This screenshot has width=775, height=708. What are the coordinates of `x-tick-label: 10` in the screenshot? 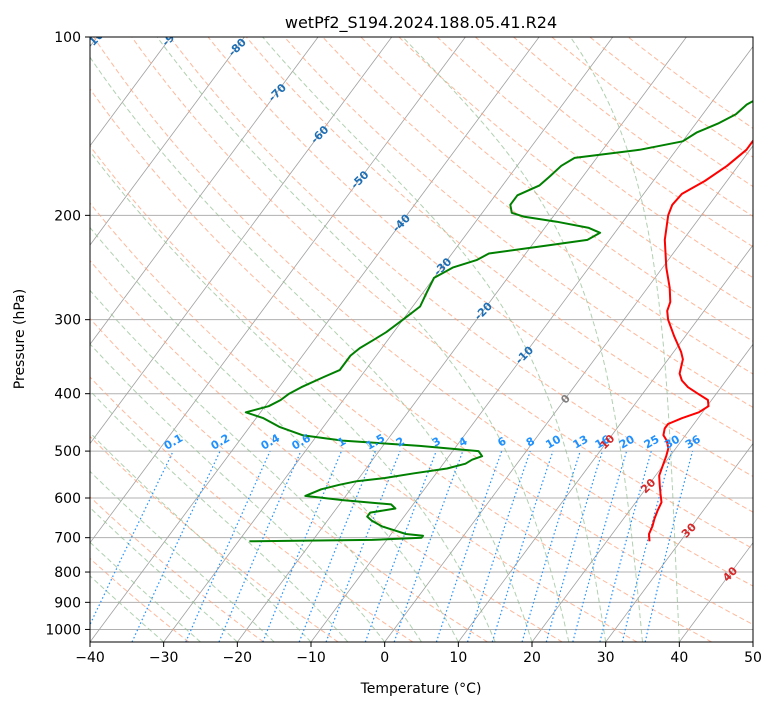 It's located at (458, 658).